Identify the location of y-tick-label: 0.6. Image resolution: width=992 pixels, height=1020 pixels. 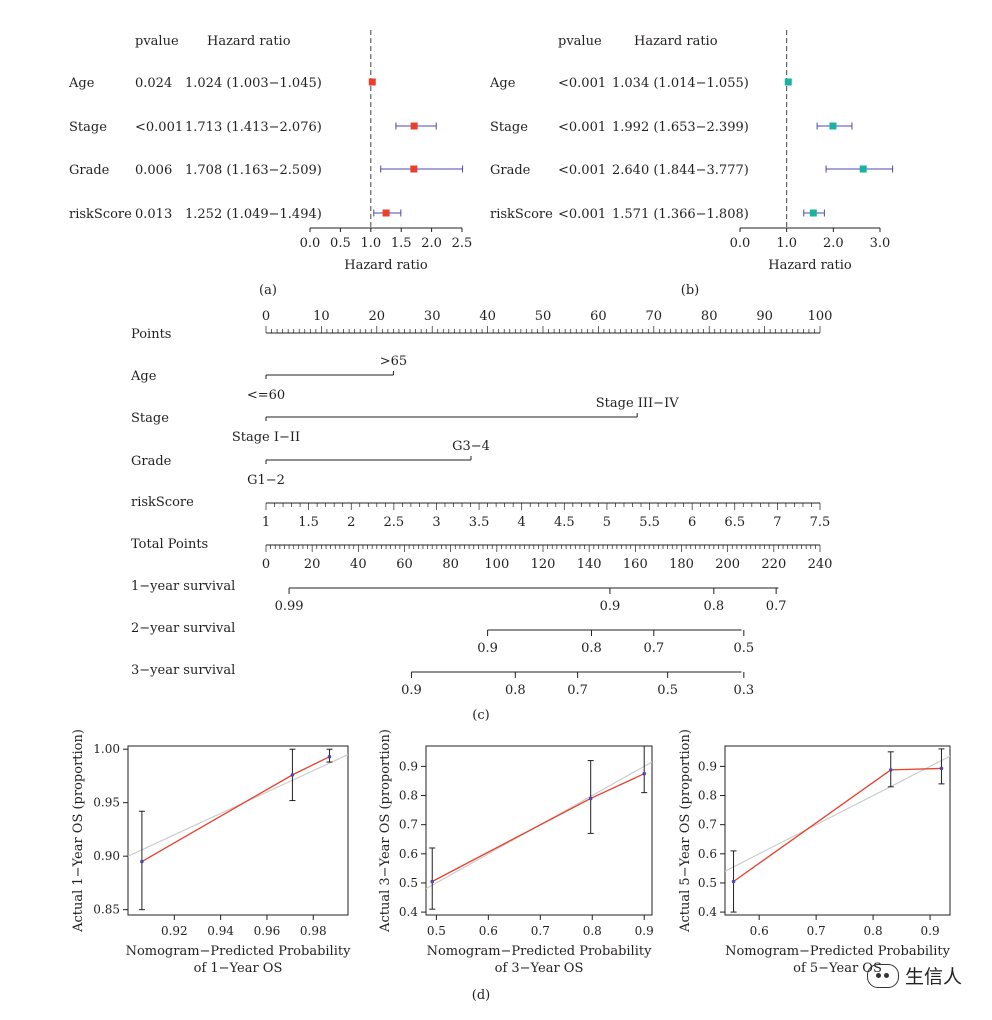
(408, 854).